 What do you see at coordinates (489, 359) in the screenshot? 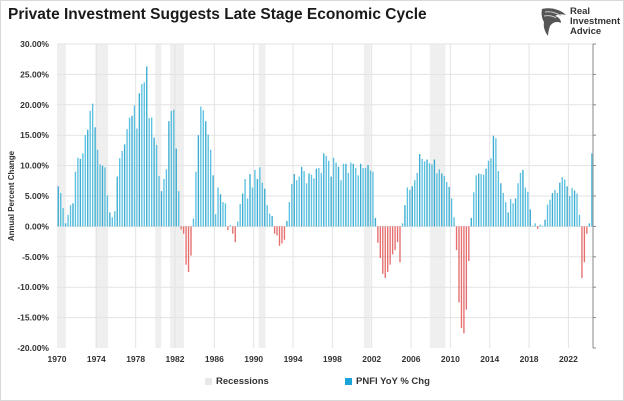
I see `x-tick-label: 2014` at bounding box center [489, 359].